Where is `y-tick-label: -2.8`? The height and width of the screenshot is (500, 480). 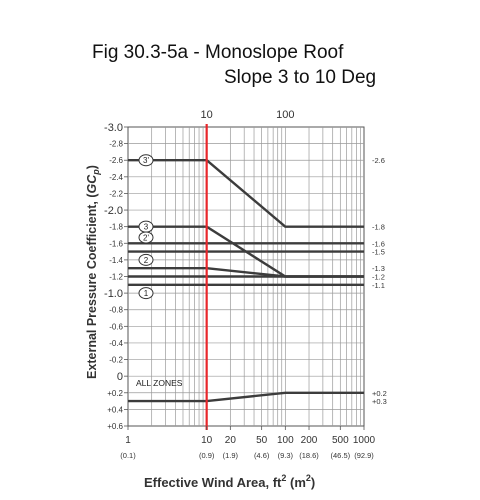 y-tick-label: -2.8 is located at coordinates (116, 144).